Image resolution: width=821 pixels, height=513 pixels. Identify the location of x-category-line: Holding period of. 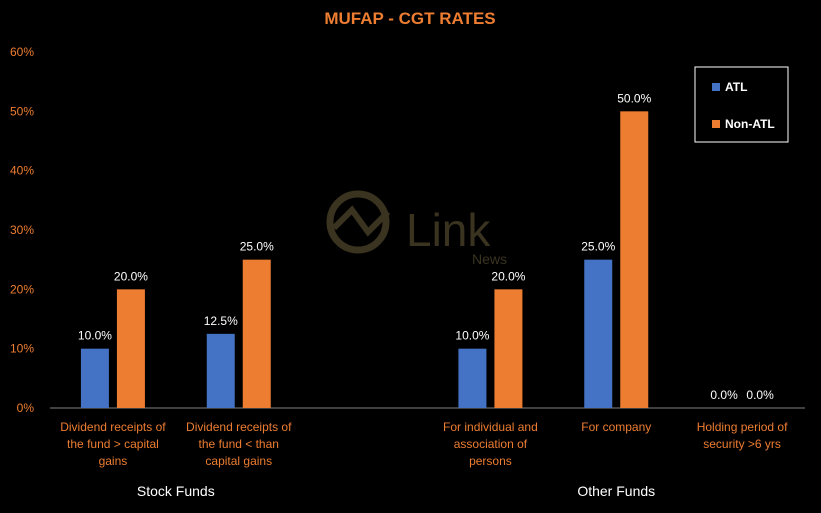
(742, 427).